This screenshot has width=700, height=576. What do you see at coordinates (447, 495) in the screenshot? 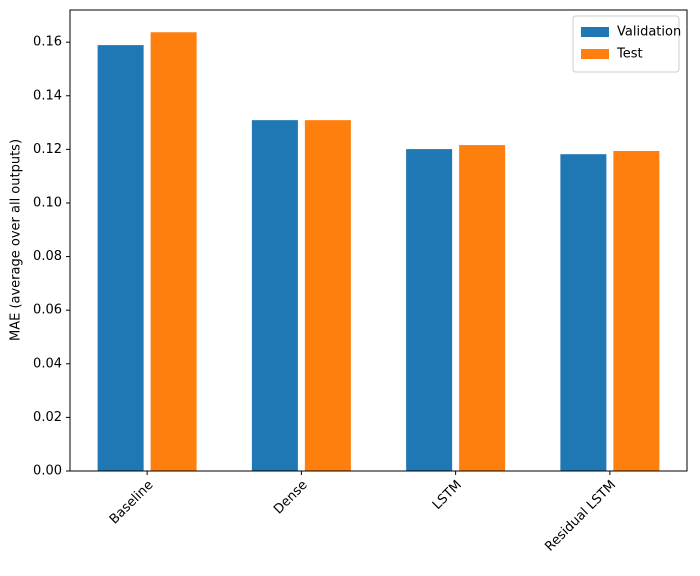
I see `x-tick-label: LSTM` at bounding box center [447, 495].